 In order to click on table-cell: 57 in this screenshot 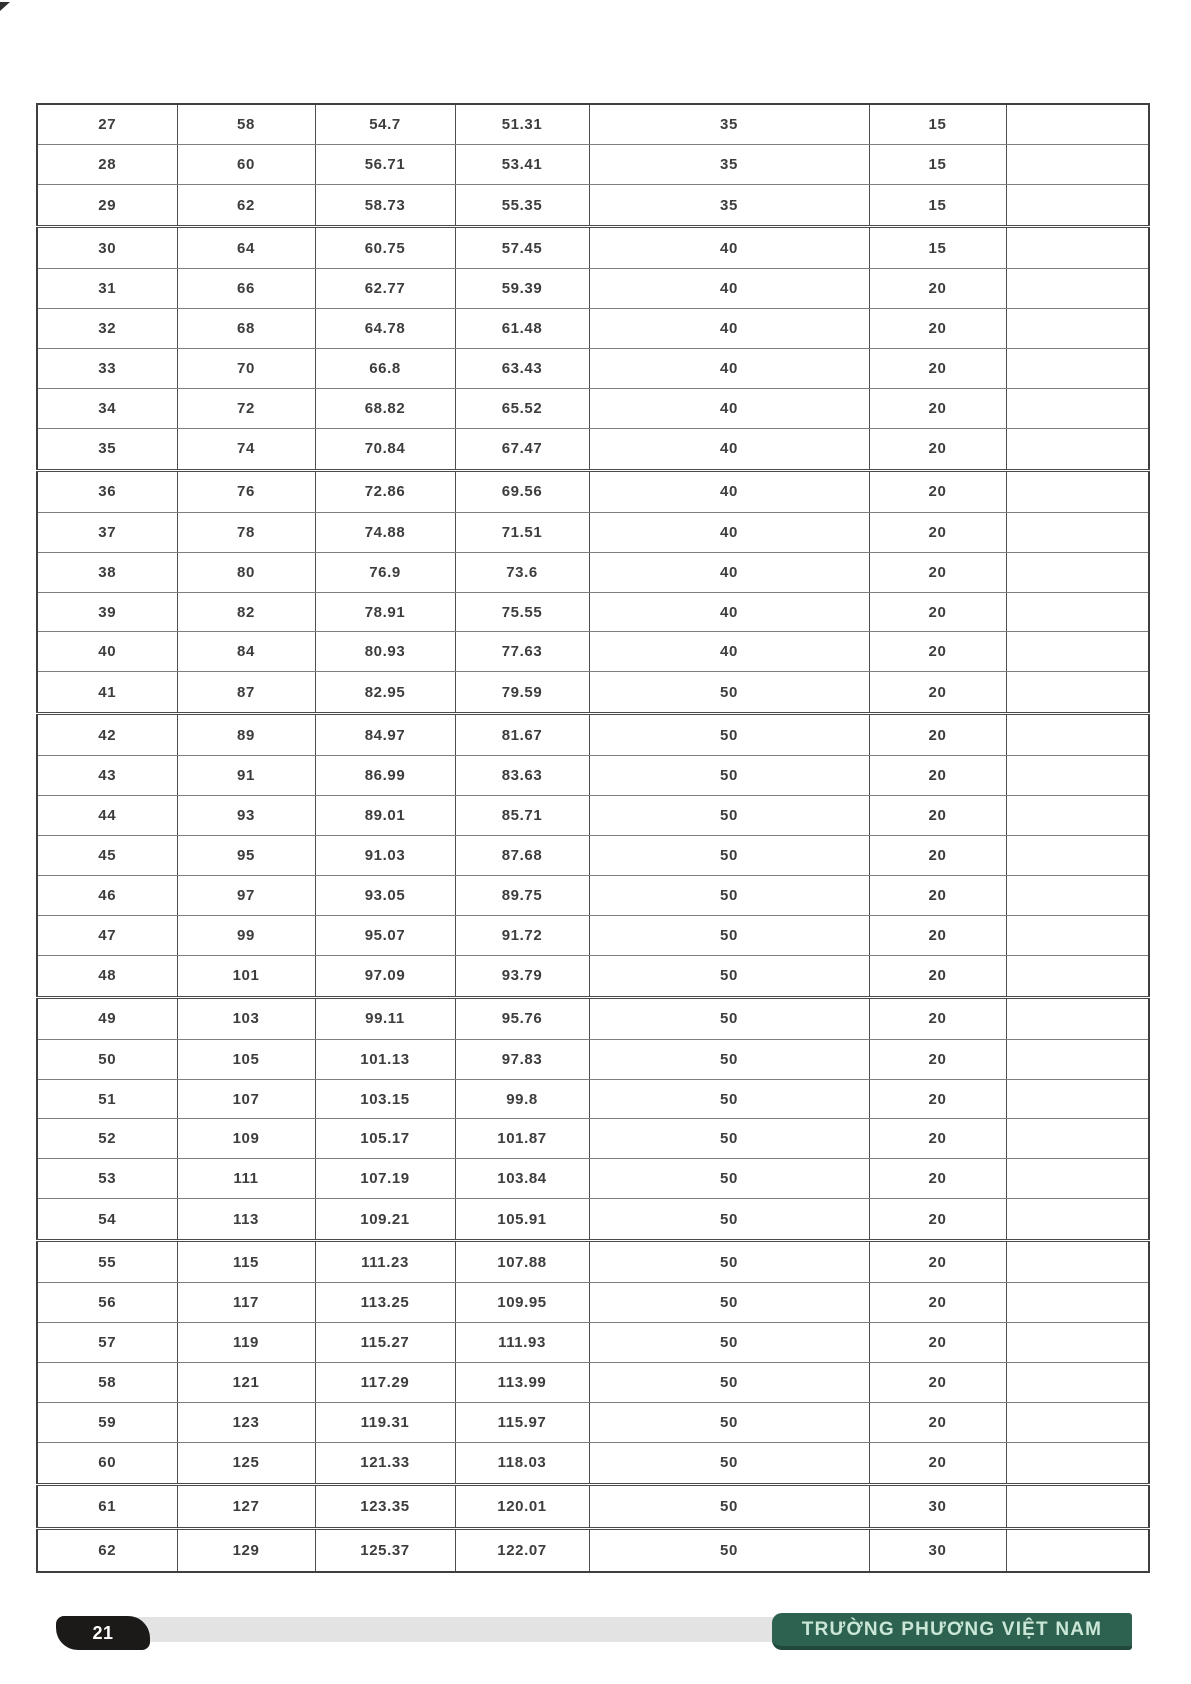, I will do `click(107, 1342)`.